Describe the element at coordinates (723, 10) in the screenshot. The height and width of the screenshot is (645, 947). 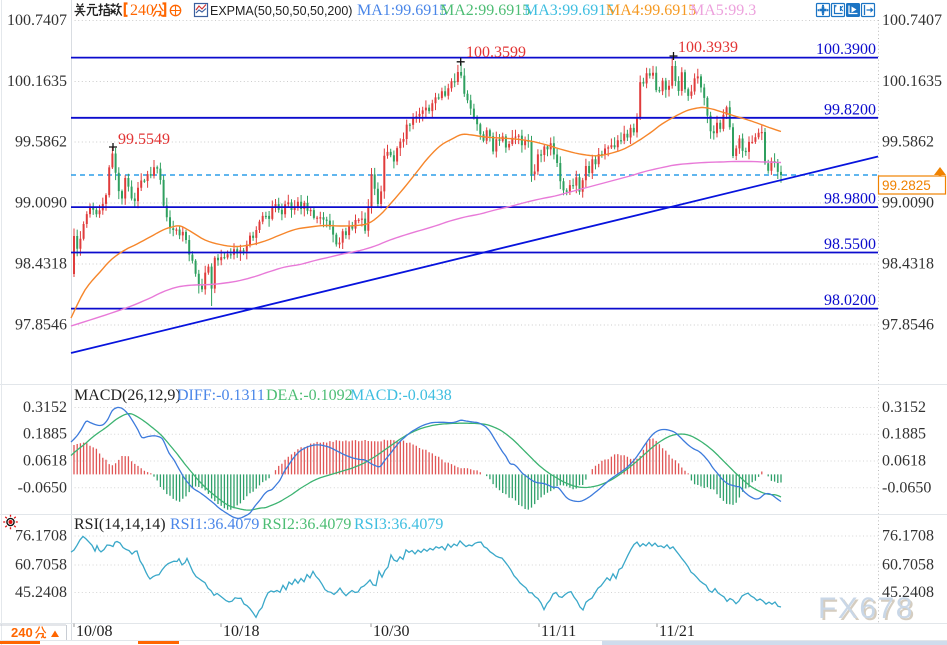
I see `svg-text: MA5:99.3` at that location.